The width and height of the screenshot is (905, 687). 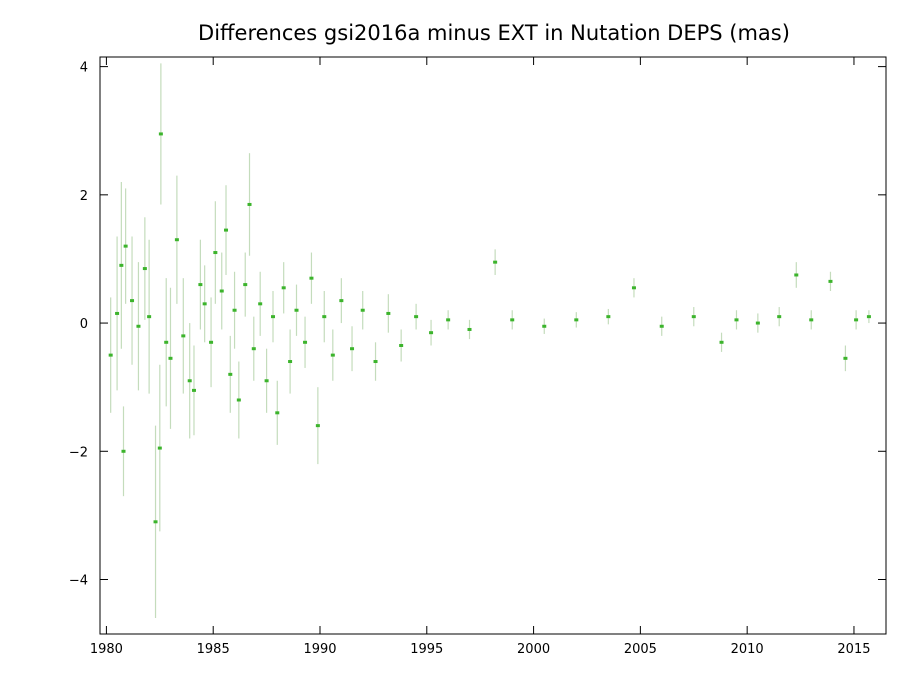 What do you see at coordinates (533, 649) in the screenshot?
I see `x-tick-label: 2000` at bounding box center [533, 649].